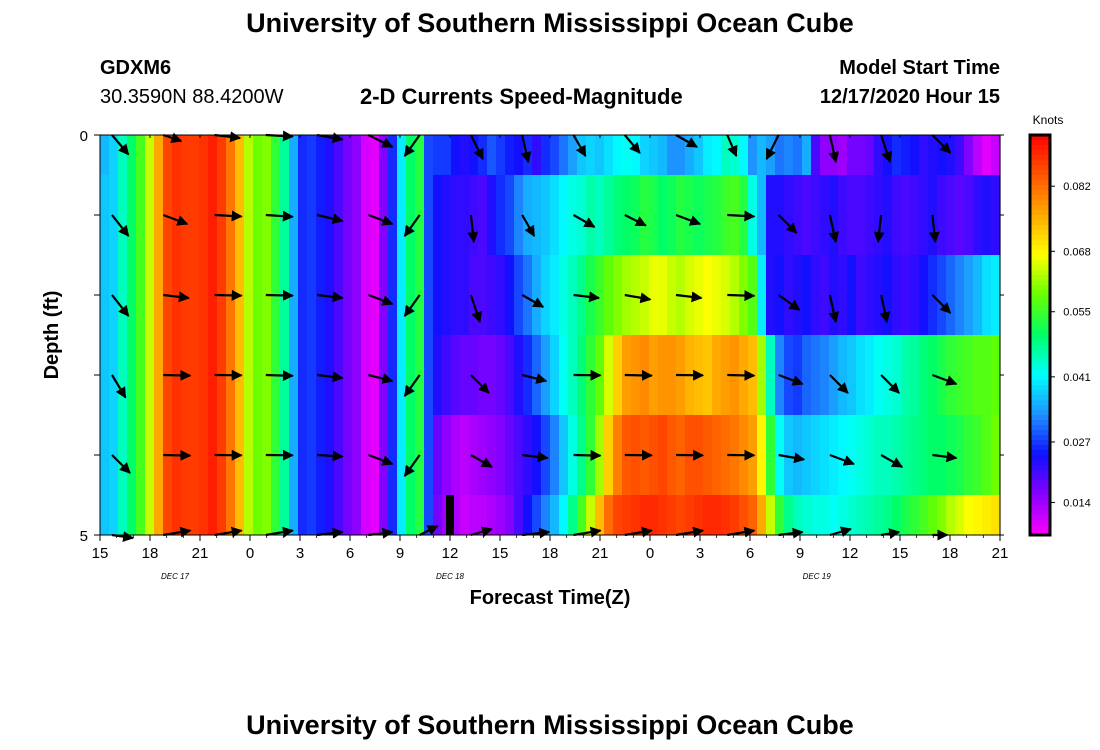 This screenshot has height=750, width=1100. What do you see at coordinates (450, 576) in the screenshot?
I see `date-label: DEC 18` at bounding box center [450, 576].